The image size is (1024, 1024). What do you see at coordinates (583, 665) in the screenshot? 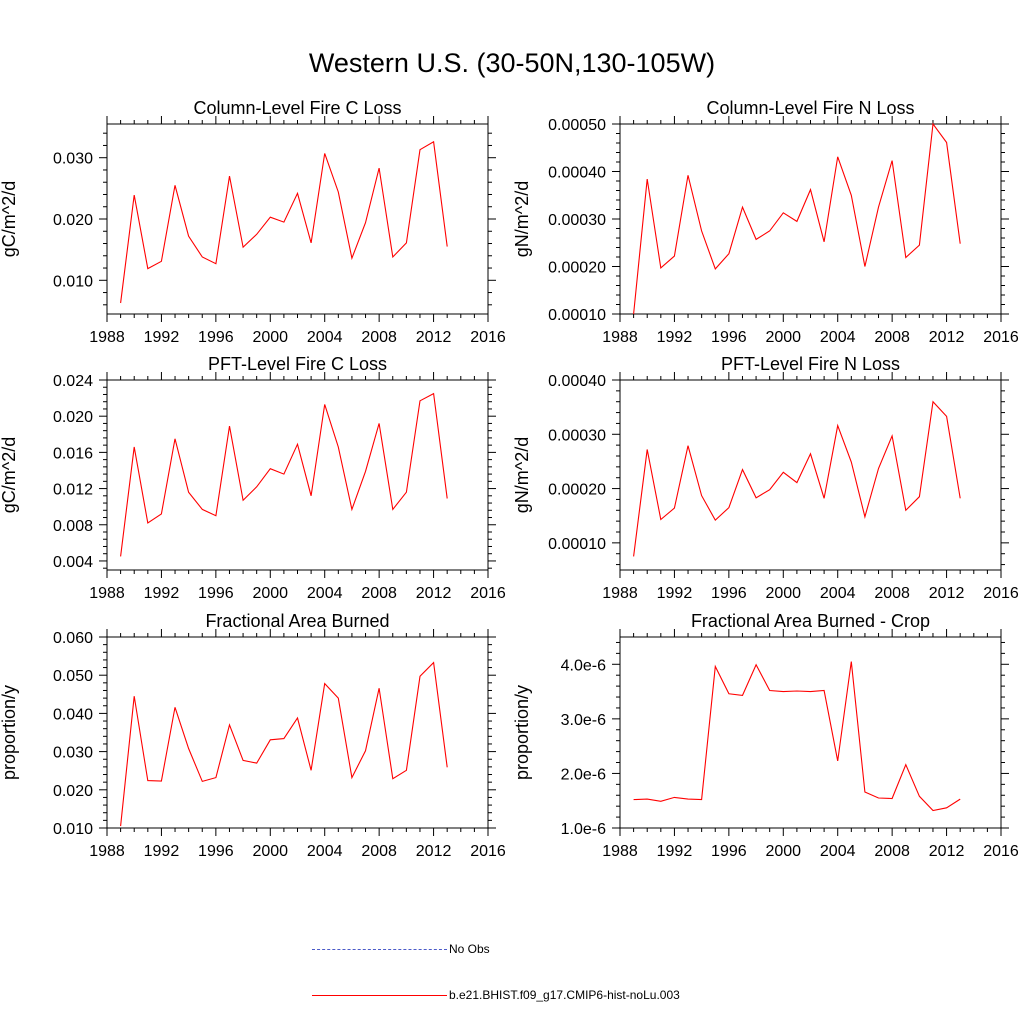
I see `y-tick-label: 4.0e-6` at bounding box center [583, 665].